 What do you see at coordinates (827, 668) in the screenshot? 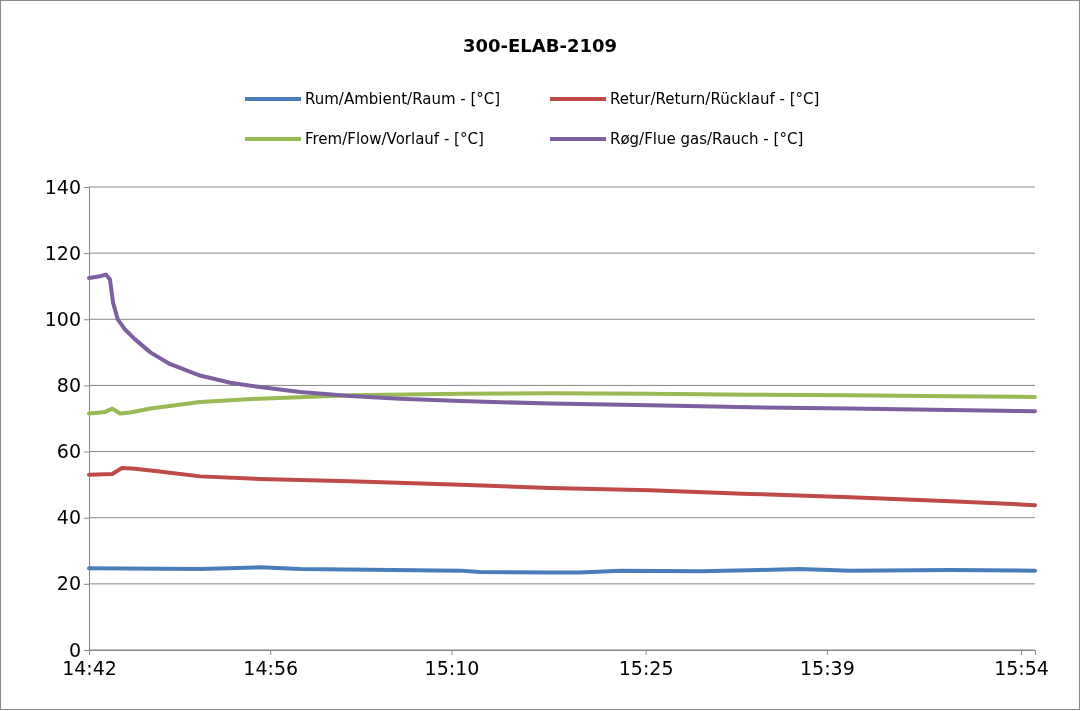
I see `x-tick-label: 15:39` at bounding box center [827, 668].